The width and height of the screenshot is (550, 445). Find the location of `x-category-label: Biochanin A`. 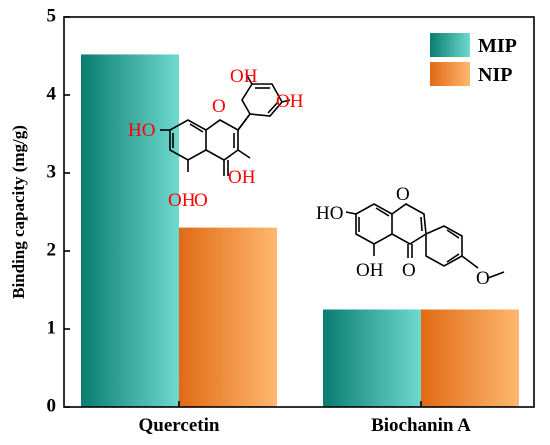

x-category-label: Biochanin A is located at coordinates (421, 425).